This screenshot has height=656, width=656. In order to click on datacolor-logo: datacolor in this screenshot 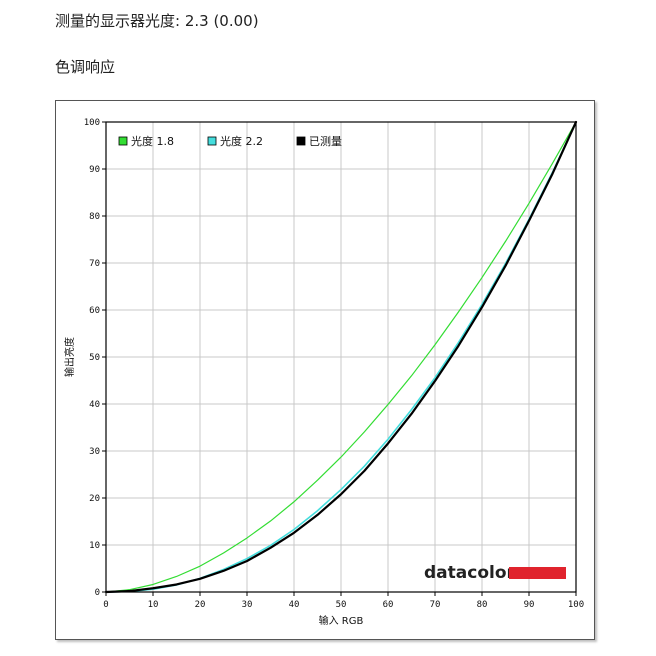, I will do `click(495, 573)`.